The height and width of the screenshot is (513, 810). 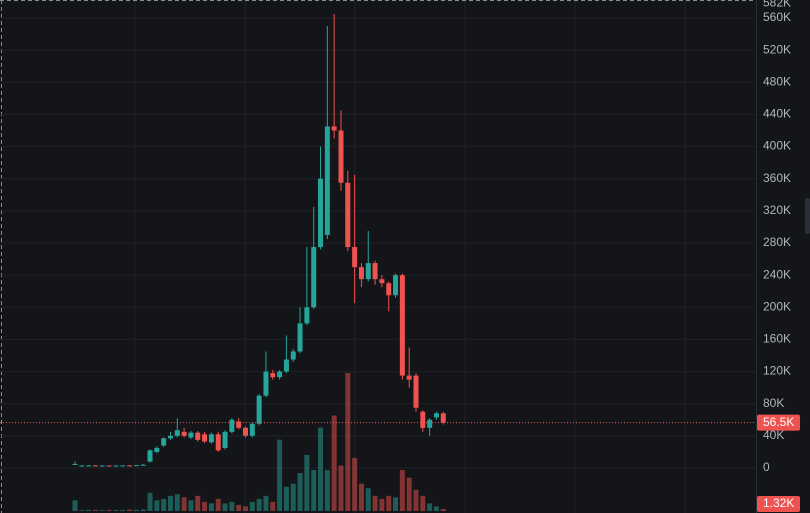 I want to click on y-tick-label: 280K, so click(x=777, y=242).